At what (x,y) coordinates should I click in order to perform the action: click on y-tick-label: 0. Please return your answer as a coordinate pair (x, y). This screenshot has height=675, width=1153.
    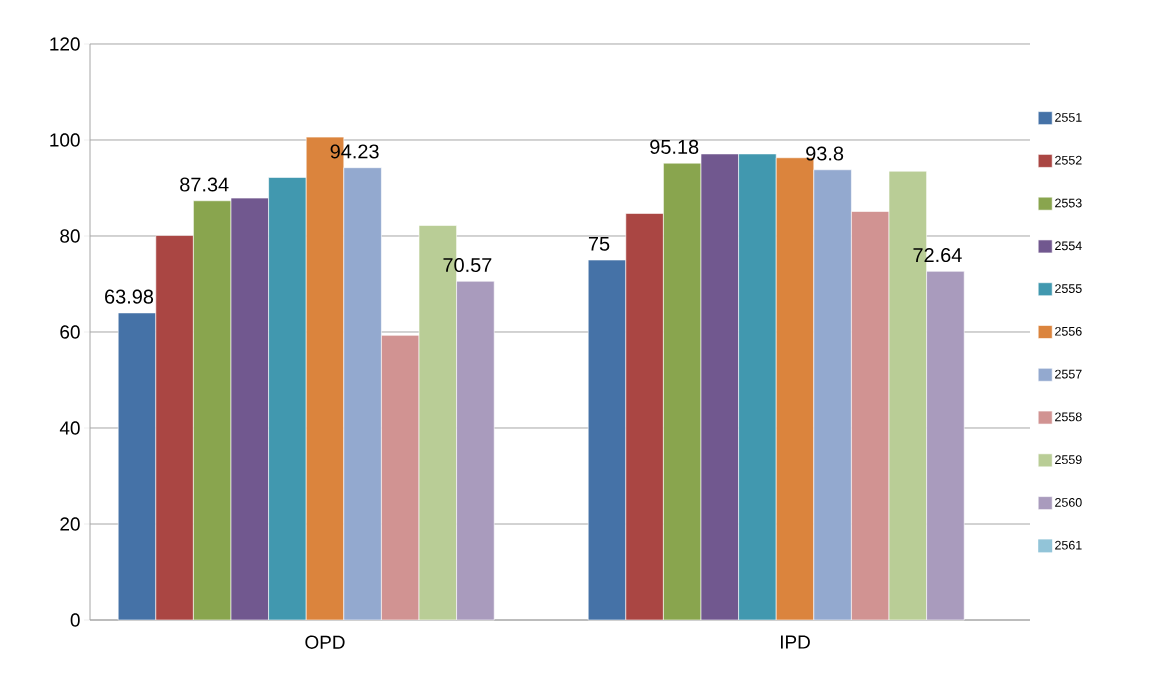
    Looking at the image, I should click on (75, 620).